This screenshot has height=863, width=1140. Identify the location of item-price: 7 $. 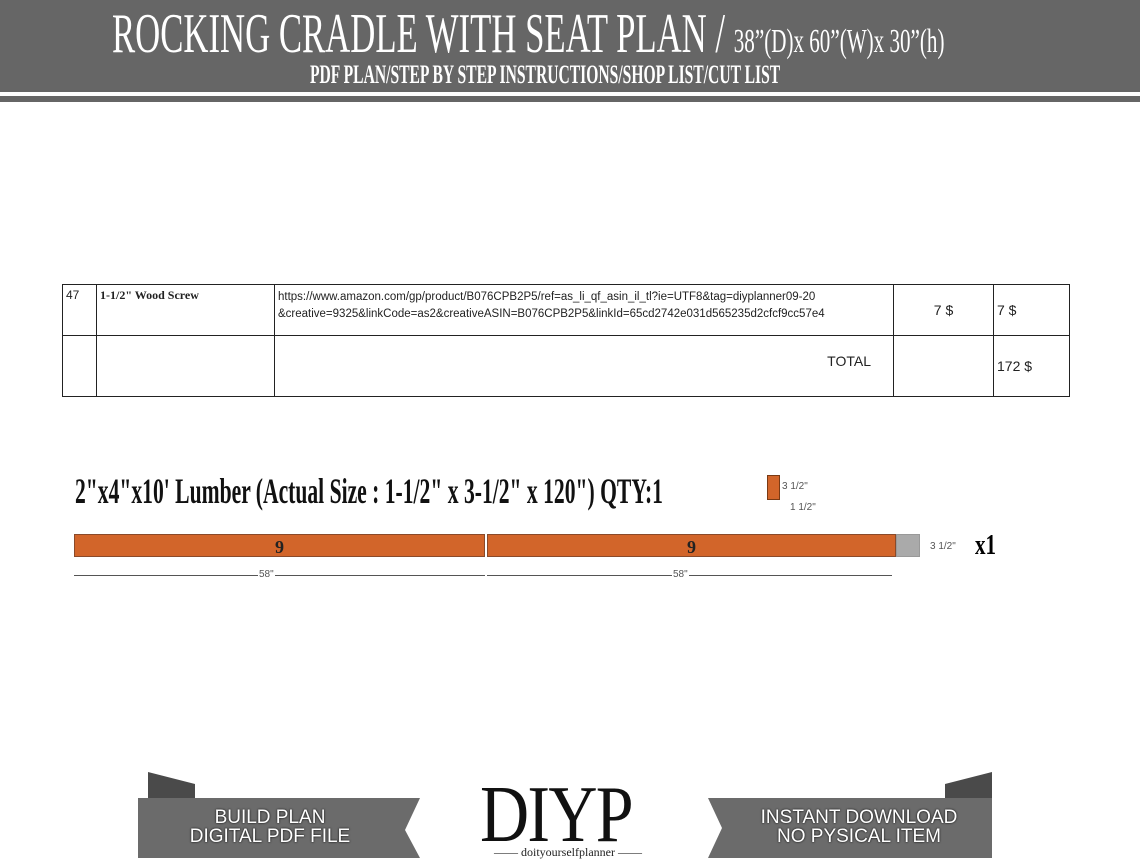
(943, 310).